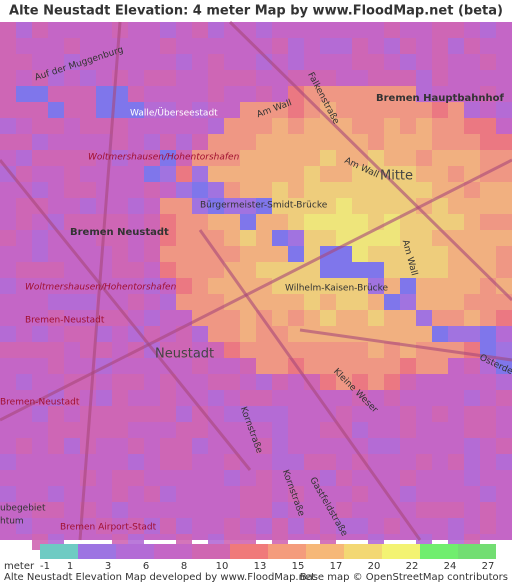  What do you see at coordinates (374, 566) in the screenshot?
I see `legend-tick-label: 20` at bounding box center [374, 566].